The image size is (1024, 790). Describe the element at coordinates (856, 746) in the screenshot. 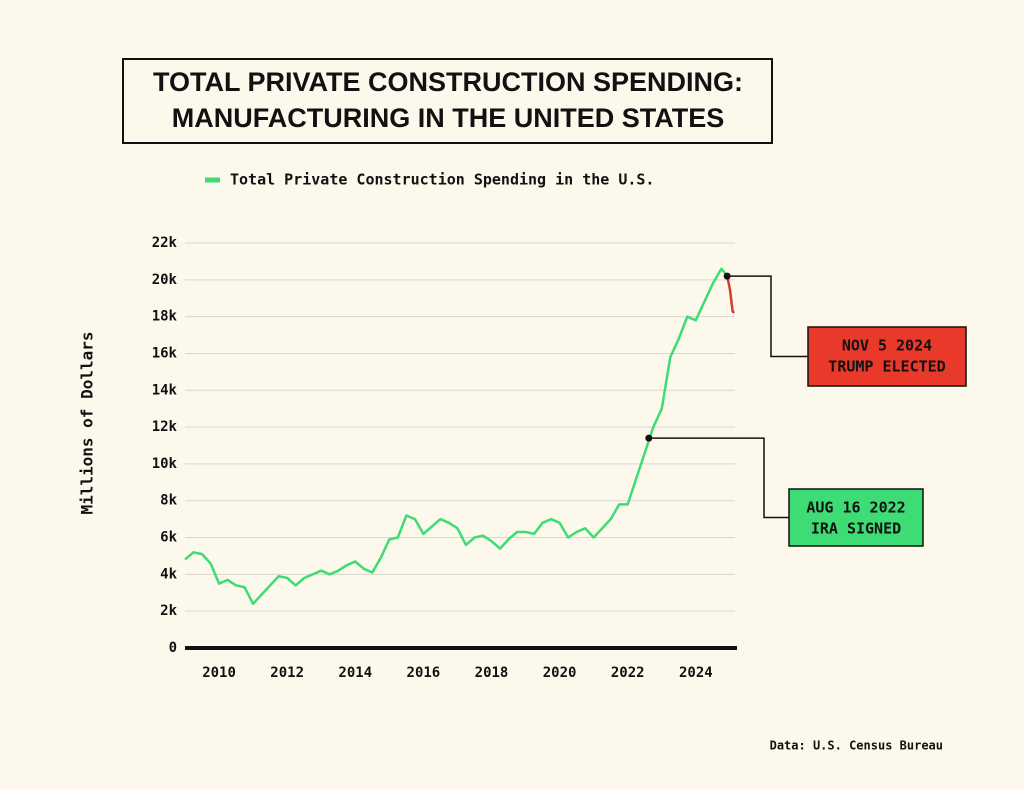

I see `source: Data: U.S. Census Bureau` at that location.